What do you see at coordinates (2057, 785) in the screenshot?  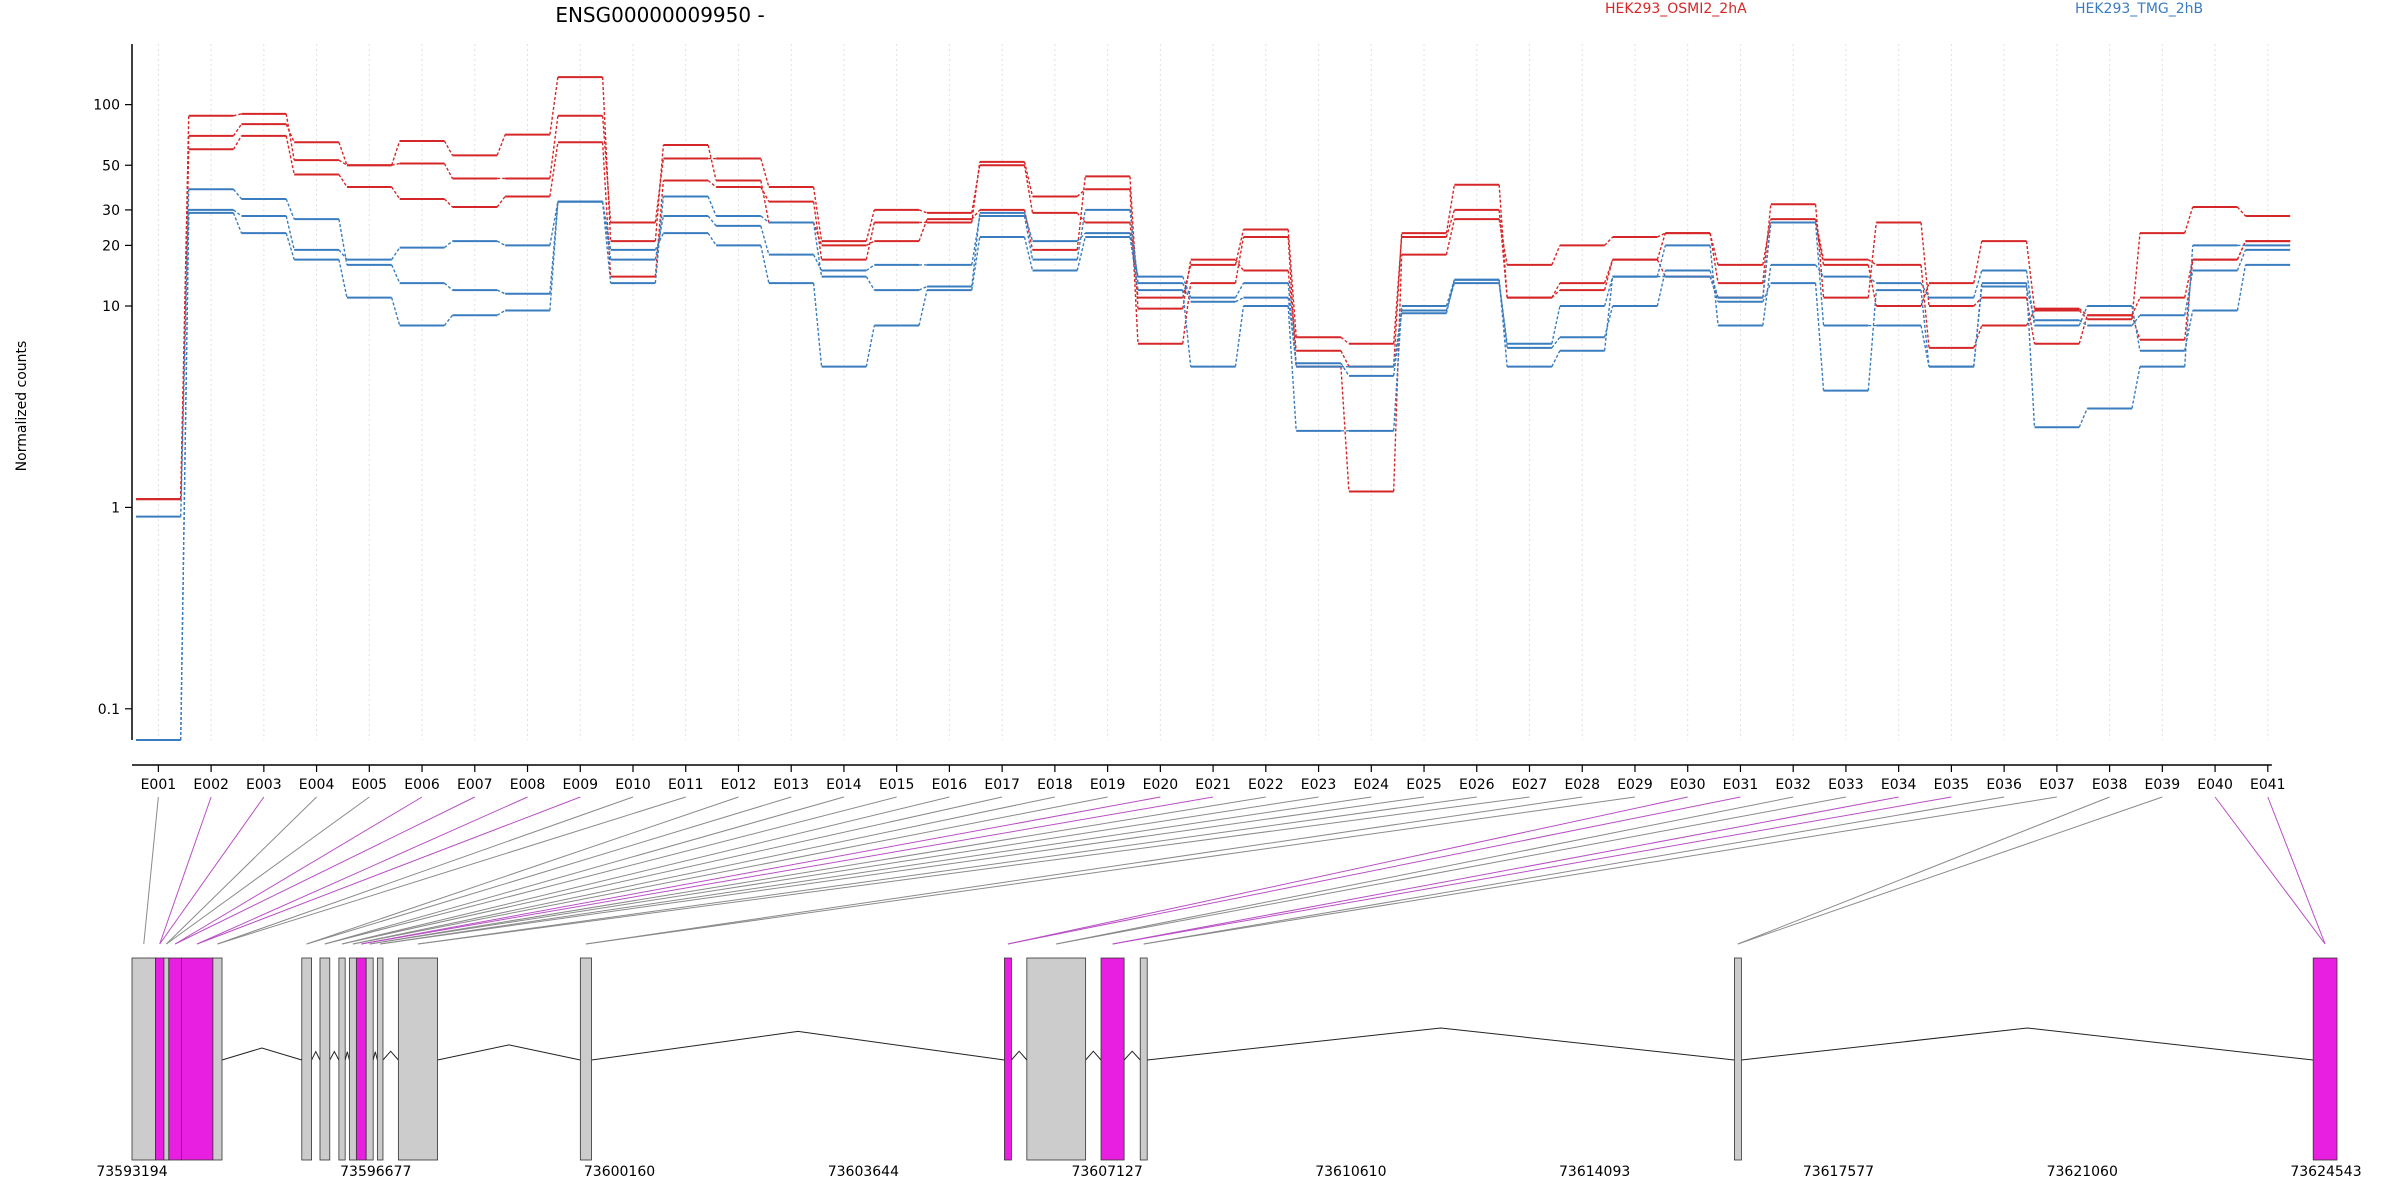 I see `exon-label-e037: E037` at bounding box center [2057, 785].